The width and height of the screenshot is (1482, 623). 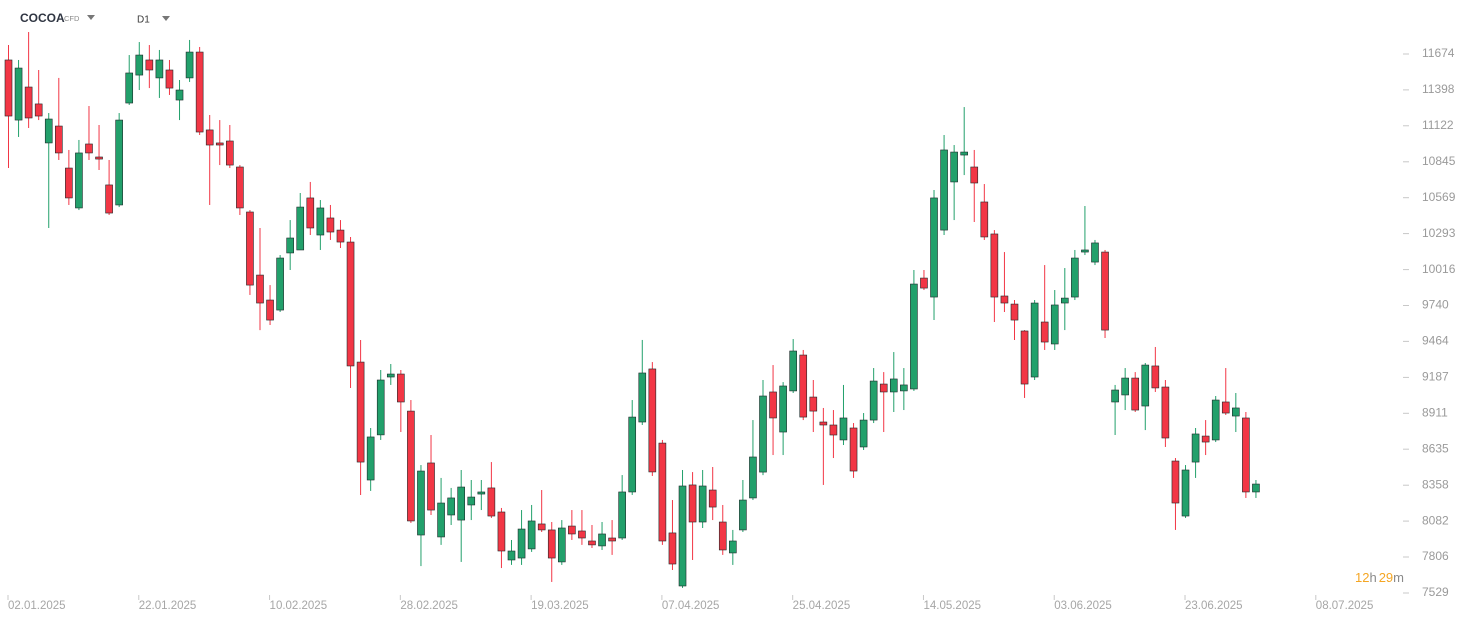 I want to click on y-tick-label: 9740, so click(x=1435, y=305).